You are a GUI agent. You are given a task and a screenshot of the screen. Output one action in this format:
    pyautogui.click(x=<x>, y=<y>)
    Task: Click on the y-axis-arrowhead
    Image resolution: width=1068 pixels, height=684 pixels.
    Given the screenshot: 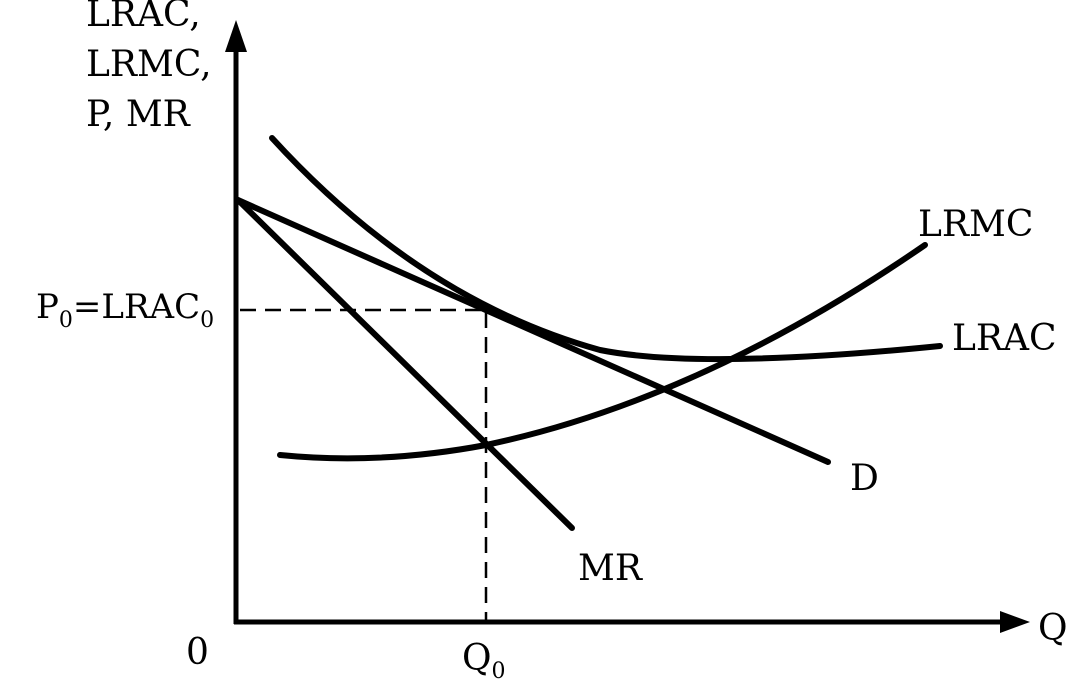 What is the action you would take?
    pyautogui.click(x=236, y=36)
    